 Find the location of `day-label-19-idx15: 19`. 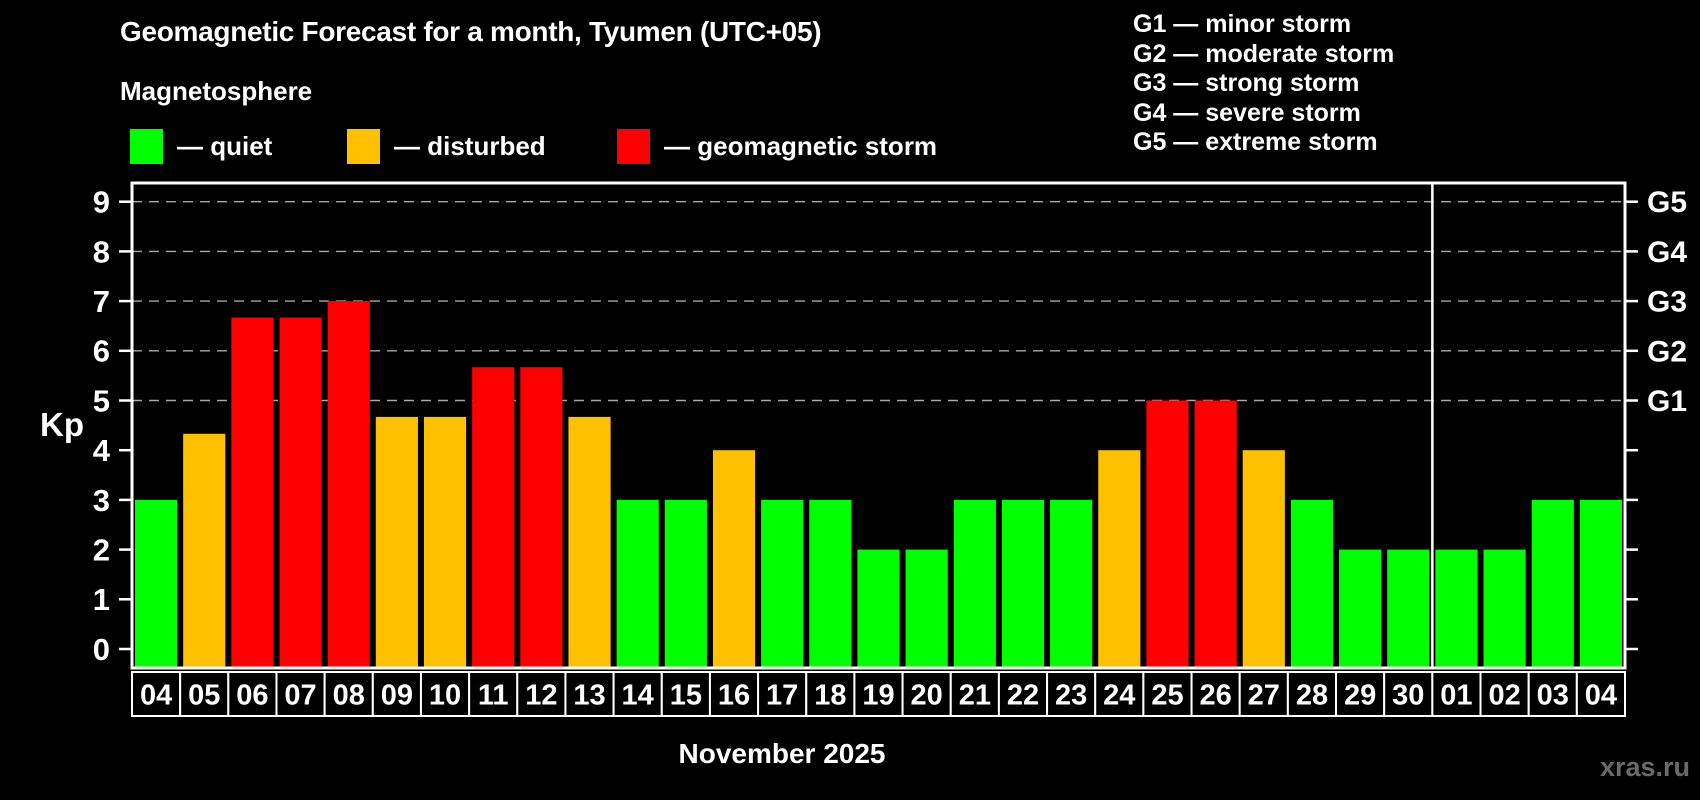

day-label-19-idx15: 19 is located at coordinates (878, 696).